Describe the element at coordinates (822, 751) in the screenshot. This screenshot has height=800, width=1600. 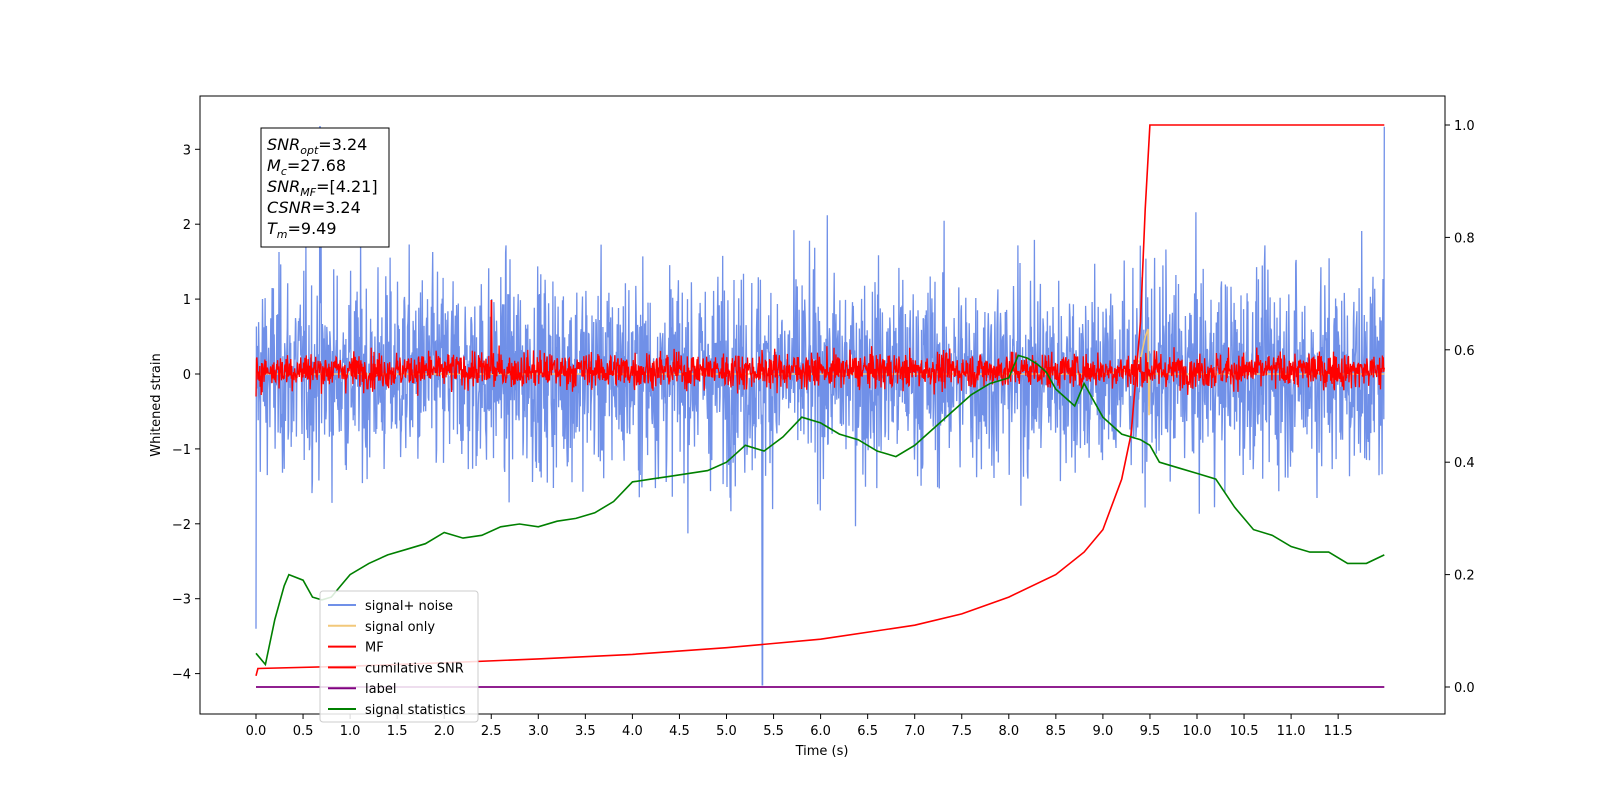
I see `x-axis-label: Time (s)` at that location.